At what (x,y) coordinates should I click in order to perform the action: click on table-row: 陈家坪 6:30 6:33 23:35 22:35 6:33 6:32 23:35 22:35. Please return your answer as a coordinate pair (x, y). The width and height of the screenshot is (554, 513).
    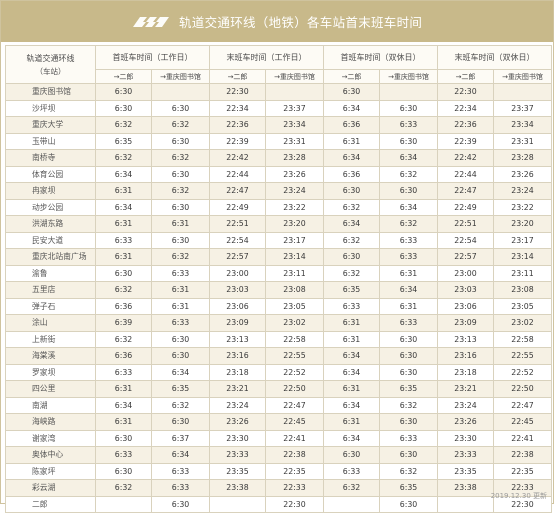
    Looking at the image, I should click on (278, 471).